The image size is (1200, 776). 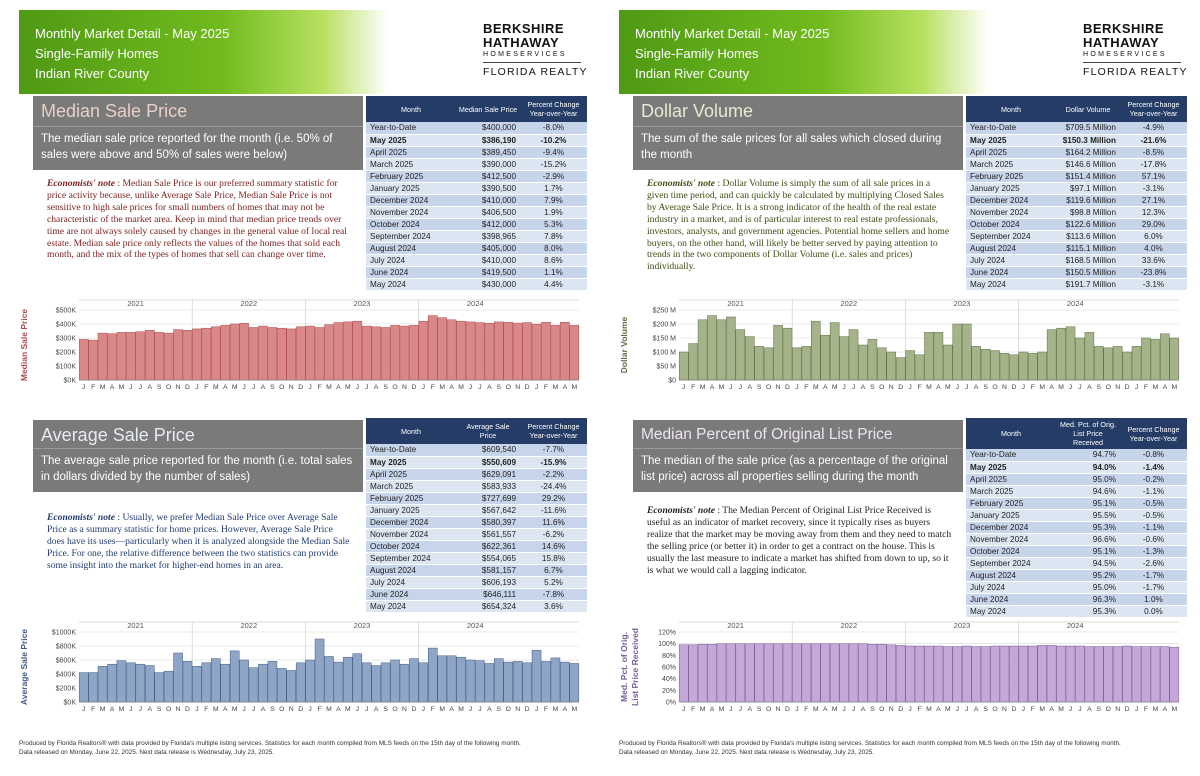 I want to click on table-cell-v: 94.6%, so click(x=1088, y=491).